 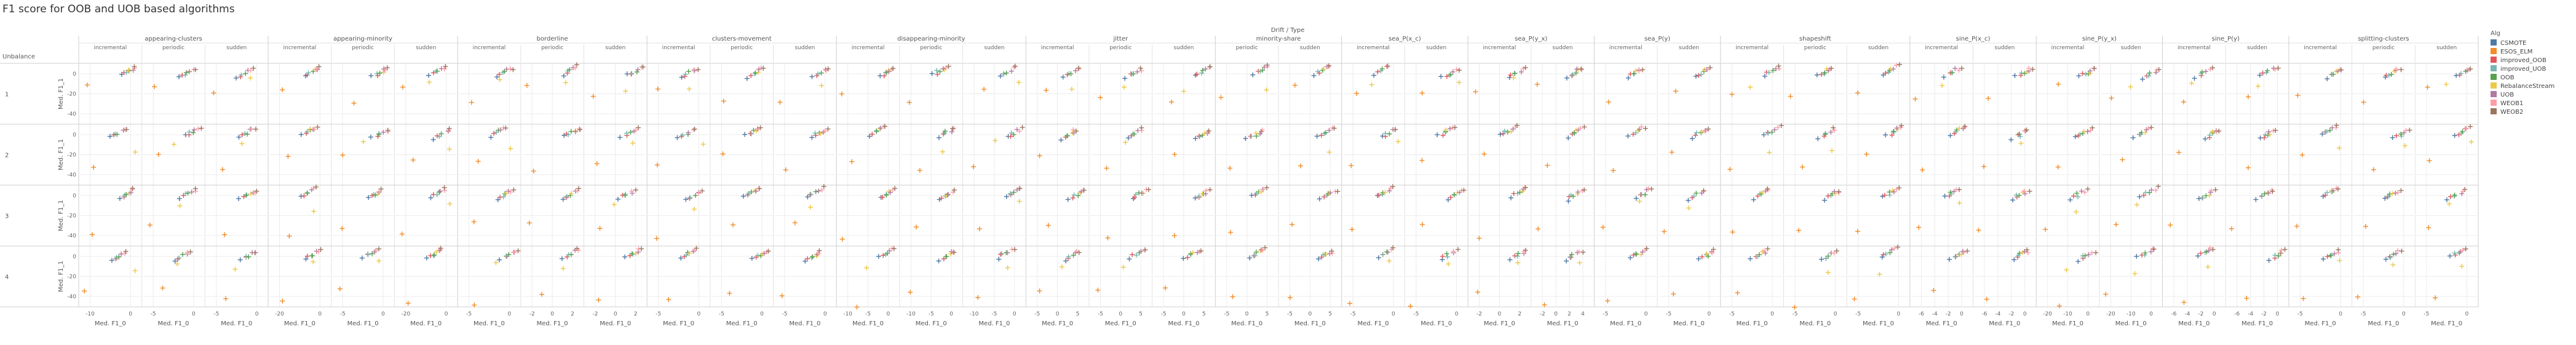 I want to click on x-tick-label: -4, so click(x=1935, y=314).